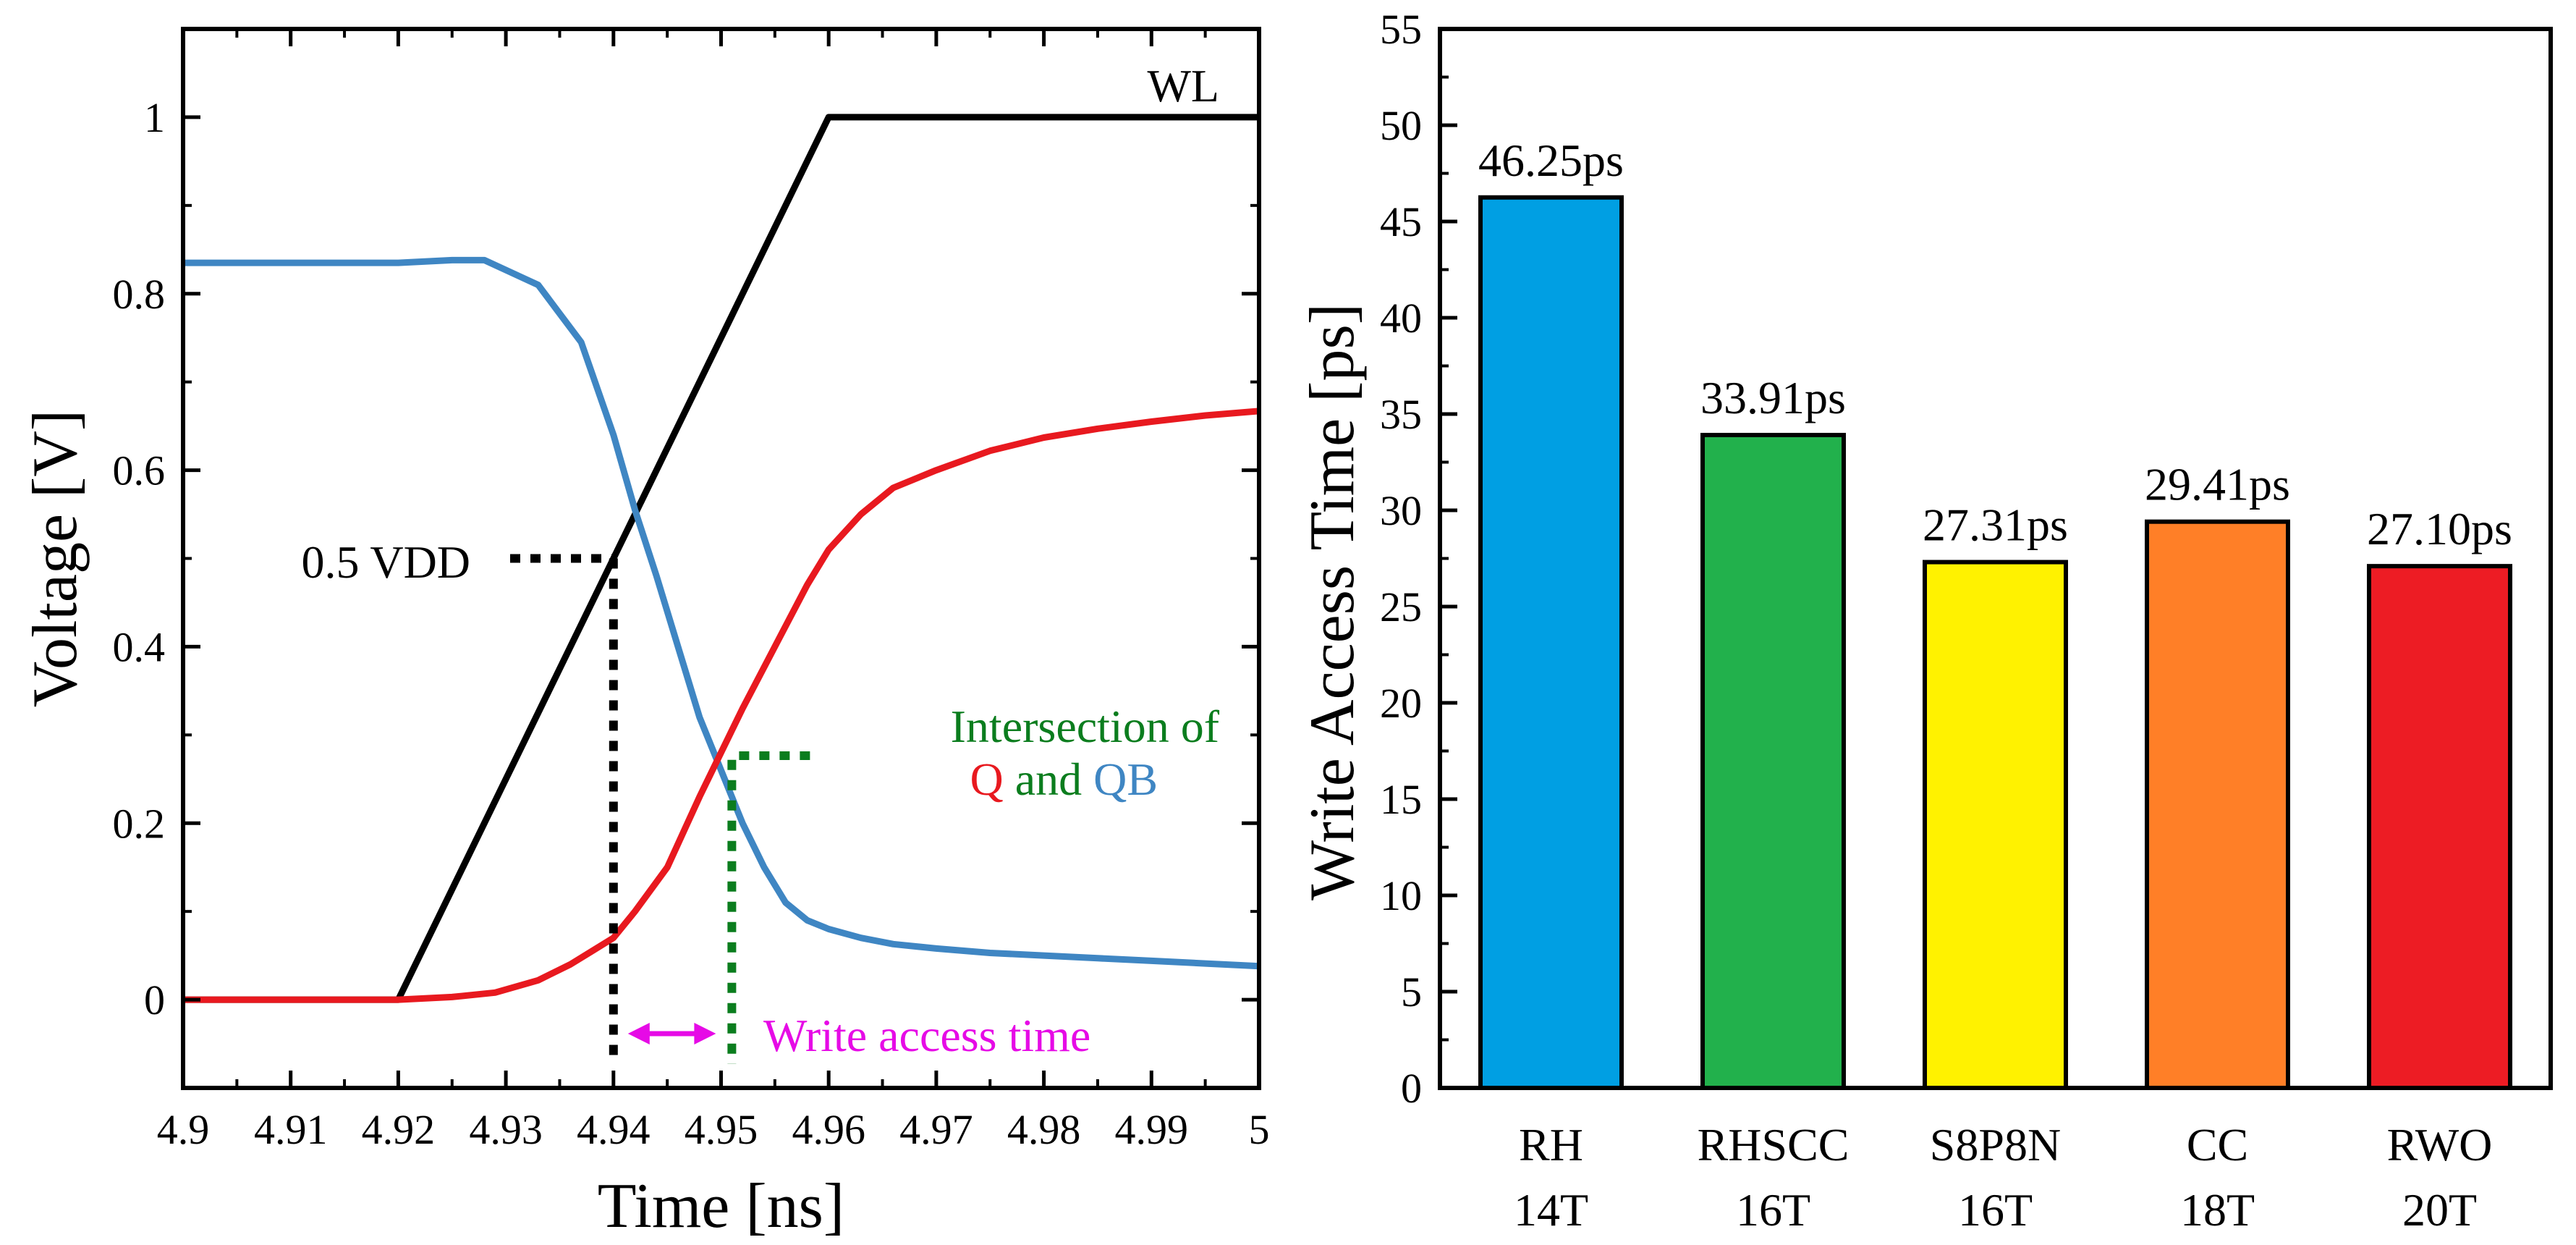 This screenshot has width=2576, height=1245. Describe the element at coordinates (1125, 779) in the screenshot. I see `qb-label: QB` at that location.